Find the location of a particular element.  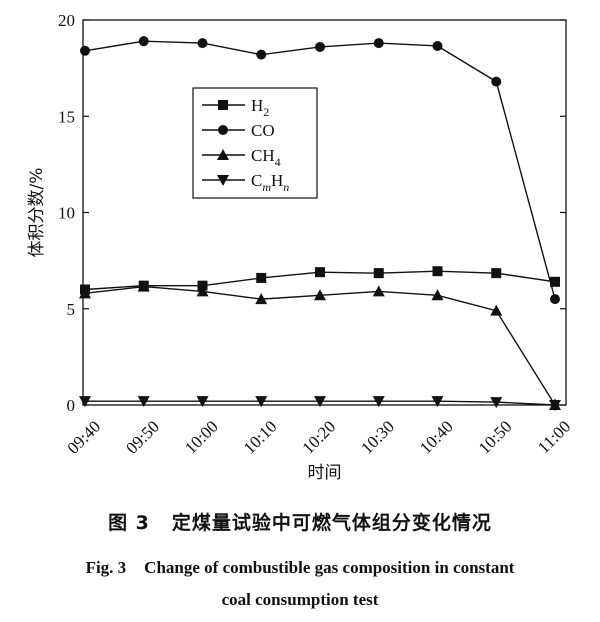

figure-caption-cn: 图 3 定煤量试验中可燃气体组分变化情况 is located at coordinates (300, 521).